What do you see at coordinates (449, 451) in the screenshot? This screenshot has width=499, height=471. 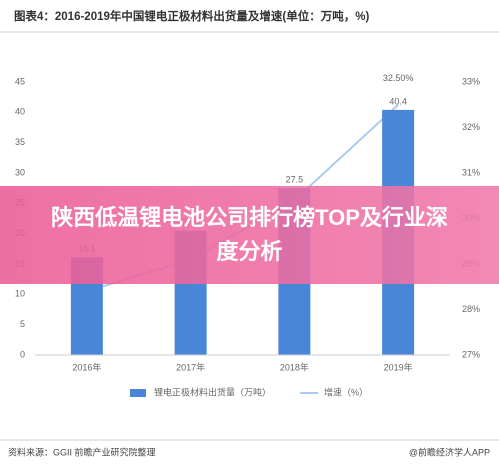 I see `credit: @前瞻经济学人APP` at bounding box center [449, 451].